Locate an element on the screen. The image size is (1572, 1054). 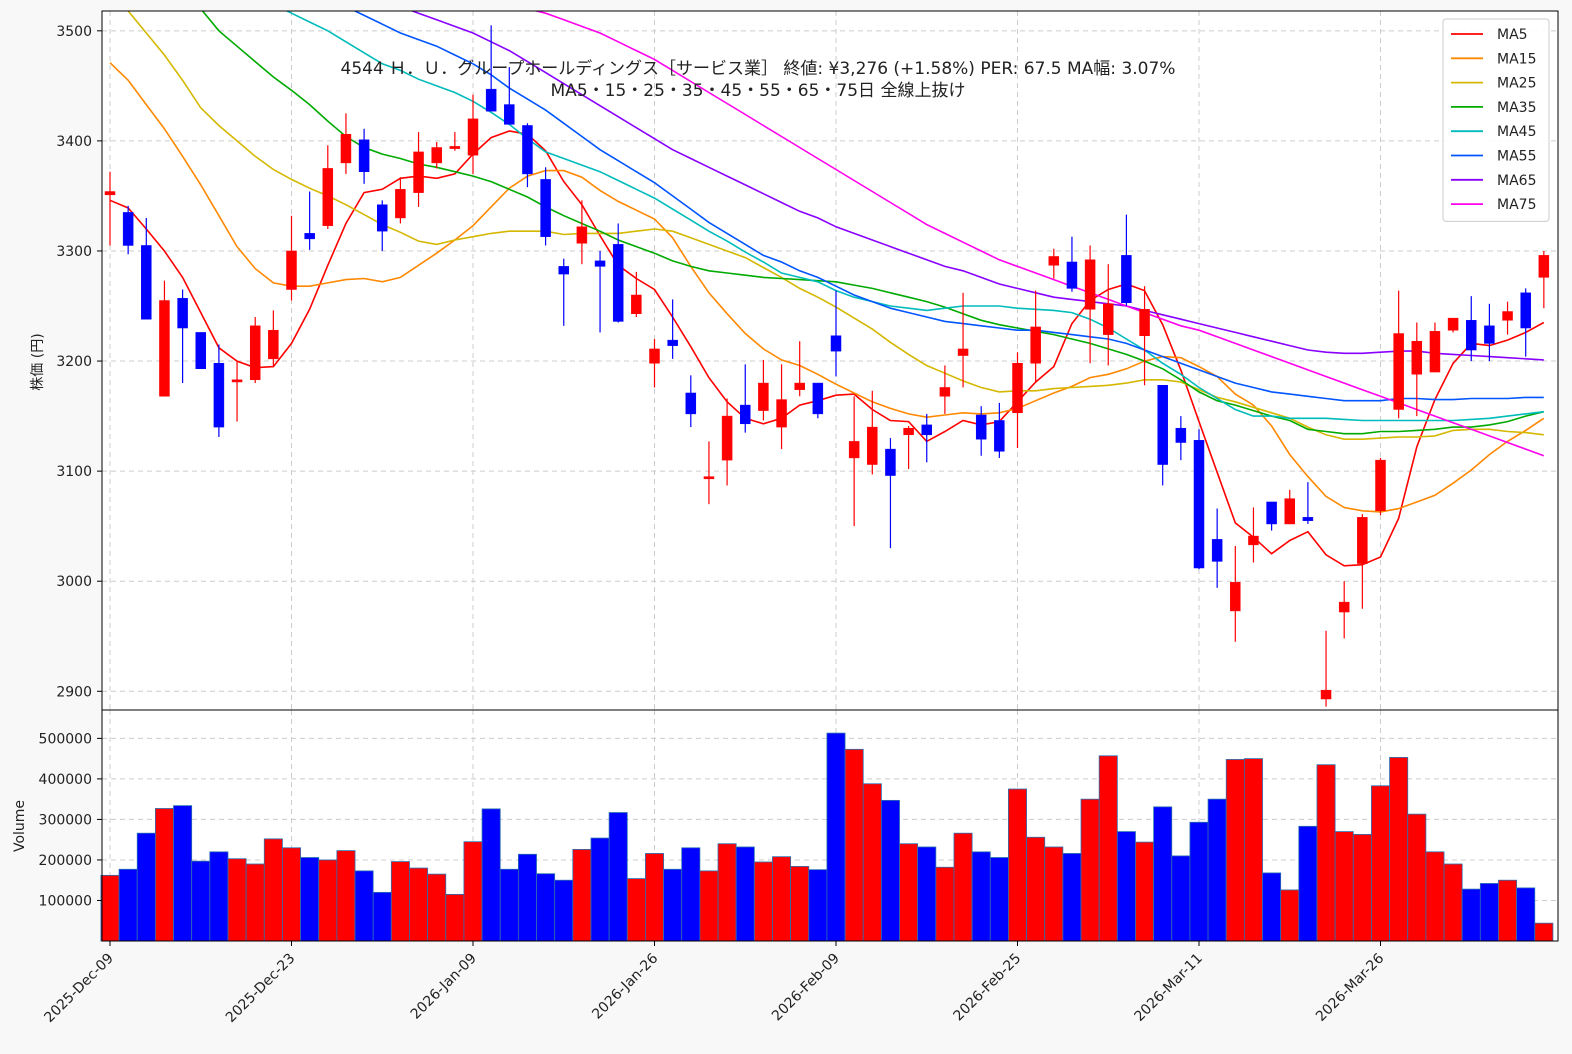
legend-label-ma25: MA25 is located at coordinates (1516, 84).